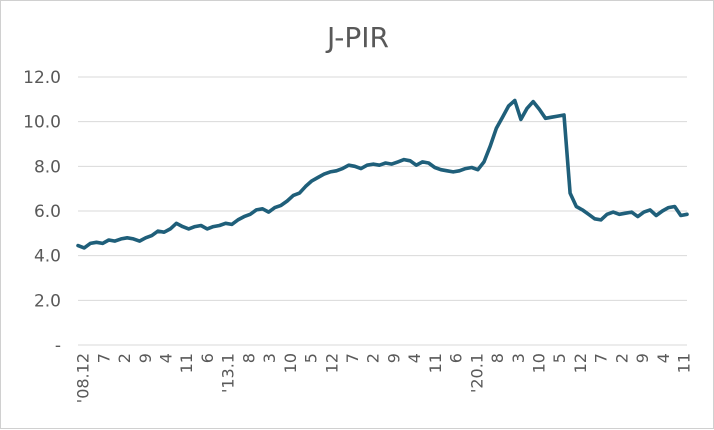  Describe the element at coordinates (476, 373) in the screenshot. I see `x-tick-label: '20.1` at that location.